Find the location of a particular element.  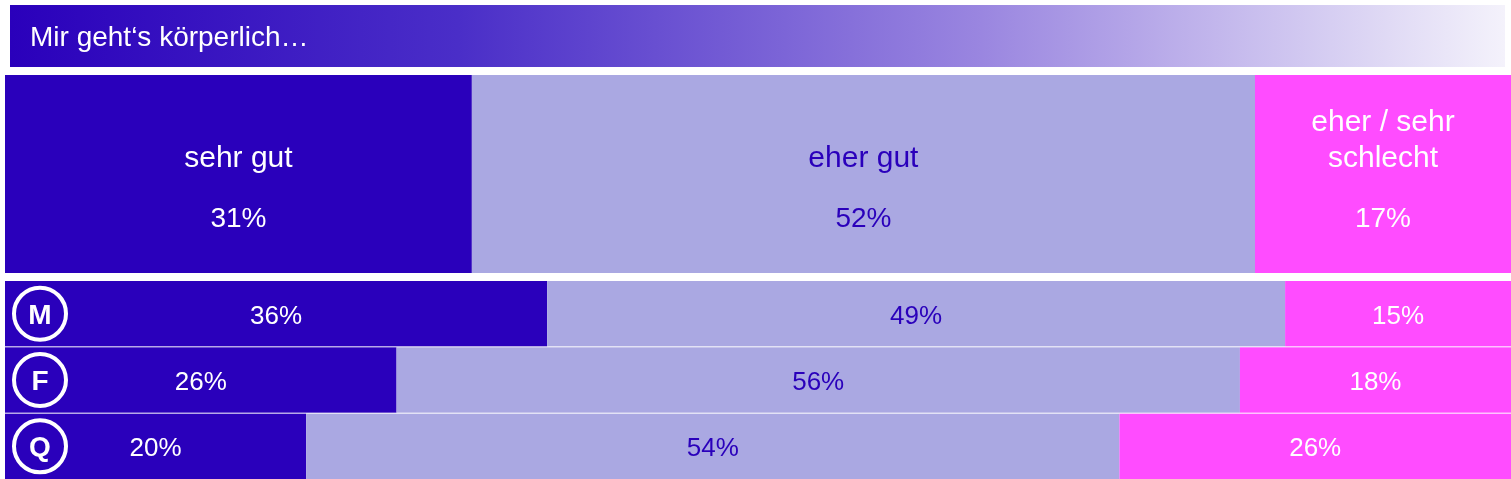

y-tick-label: F is located at coordinates (40, 380).